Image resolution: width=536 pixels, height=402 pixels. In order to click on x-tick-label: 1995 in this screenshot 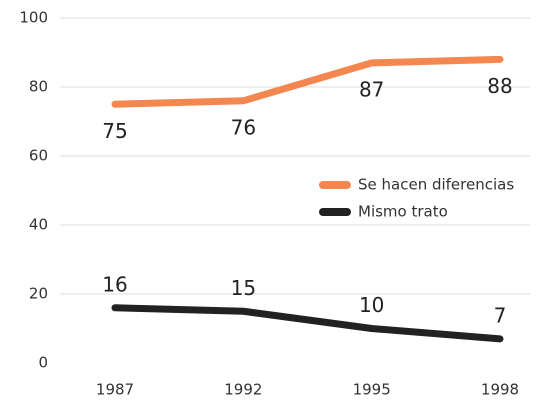, I will do `click(372, 390)`.